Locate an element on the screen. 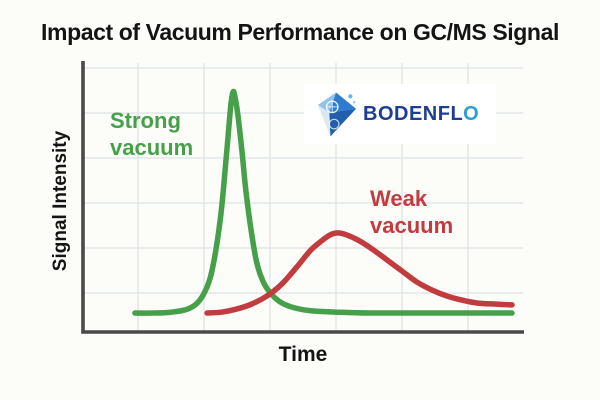  x-axis-label: Time is located at coordinates (303, 354).